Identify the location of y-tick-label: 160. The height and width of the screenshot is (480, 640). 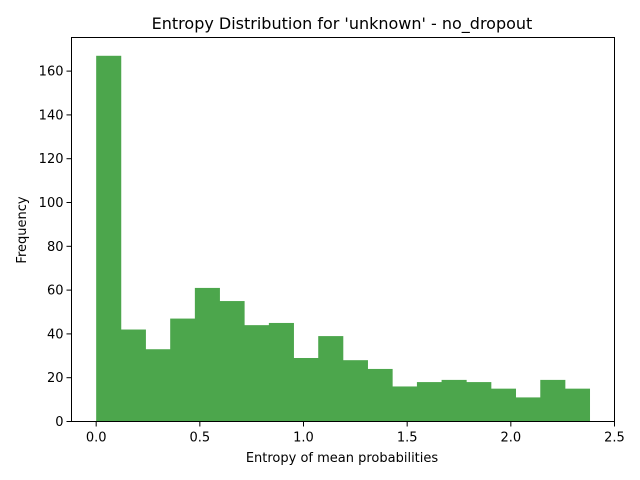
(51, 72).